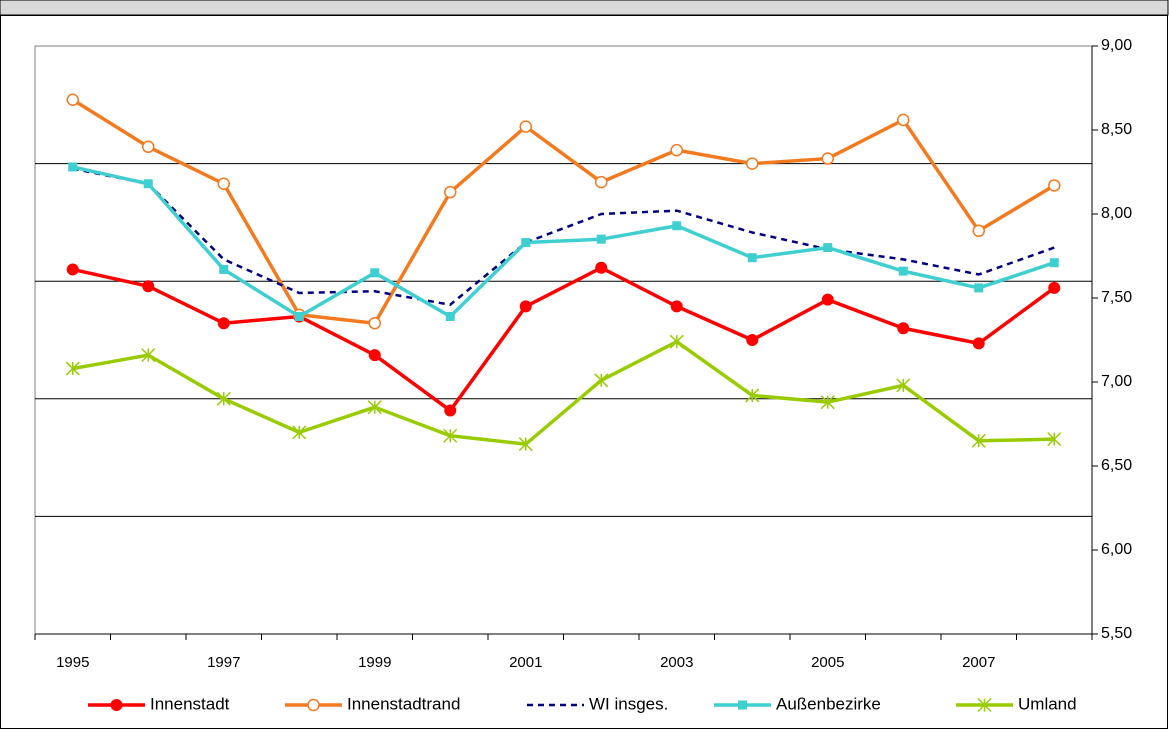 The image size is (1169, 734). I want to click on x-tick-label: 1995, so click(72, 662).